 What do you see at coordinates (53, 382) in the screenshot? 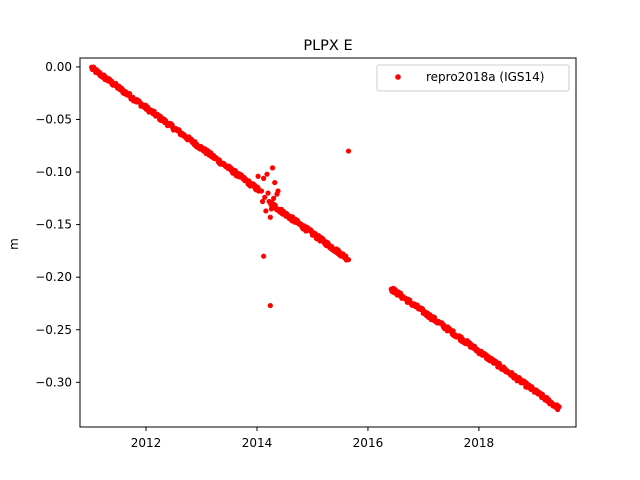
I see `y-tick-label: −0.30` at bounding box center [53, 382].